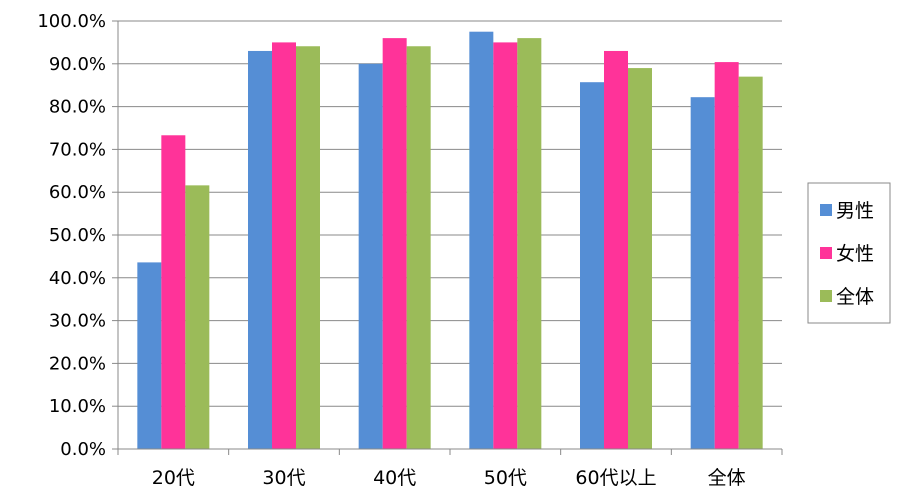  What do you see at coordinates (505, 246) in the screenshot?
I see `bar-50代-女性` at bounding box center [505, 246].